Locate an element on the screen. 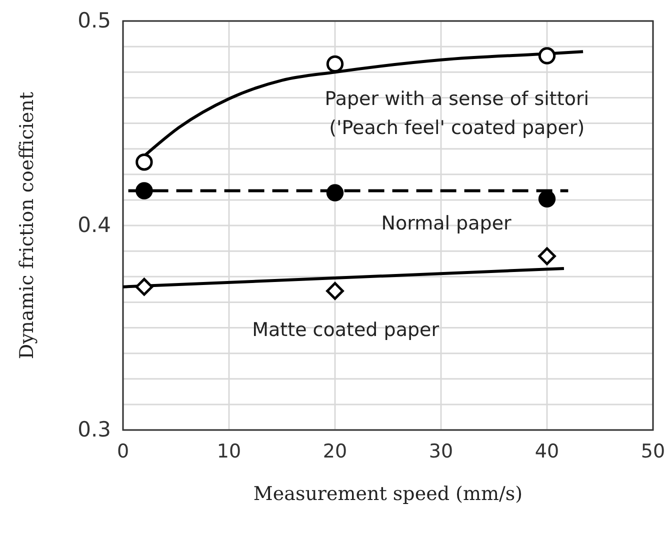  series-label: Matte coated paper is located at coordinates (346, 329).